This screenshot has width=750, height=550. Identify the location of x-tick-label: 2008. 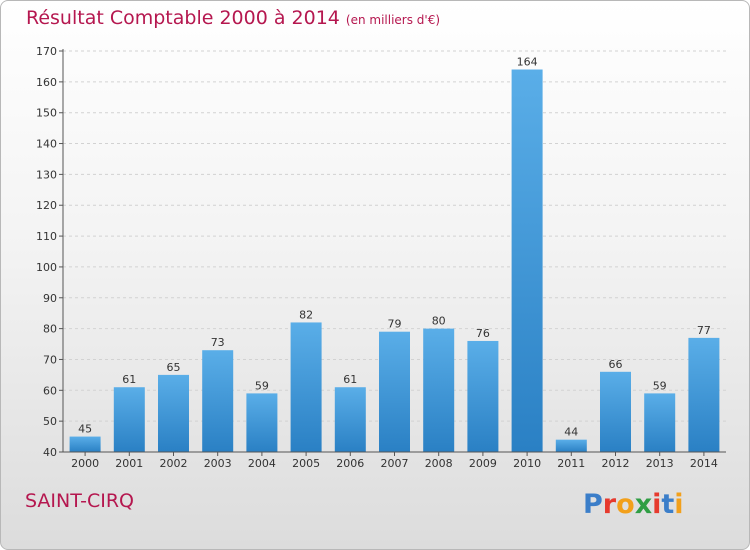
(439, 463).